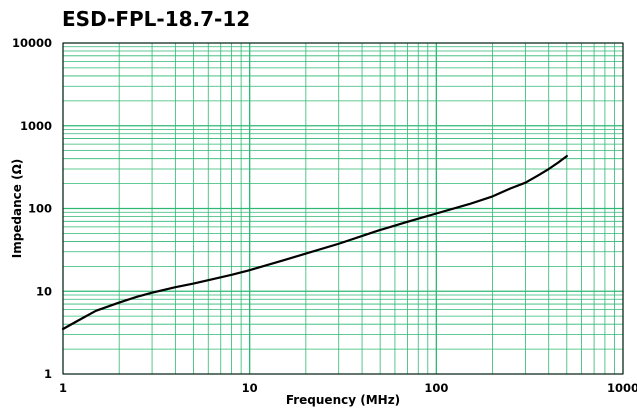 This screenshot has height=411, width=637. I want to click on x-tick-label: 1000, so click(622, 388).